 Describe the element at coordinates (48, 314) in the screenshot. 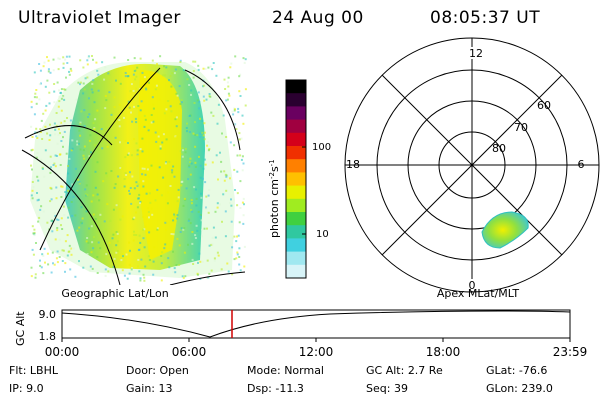

I see `timeline-ytick-top: 9.0` at that location.